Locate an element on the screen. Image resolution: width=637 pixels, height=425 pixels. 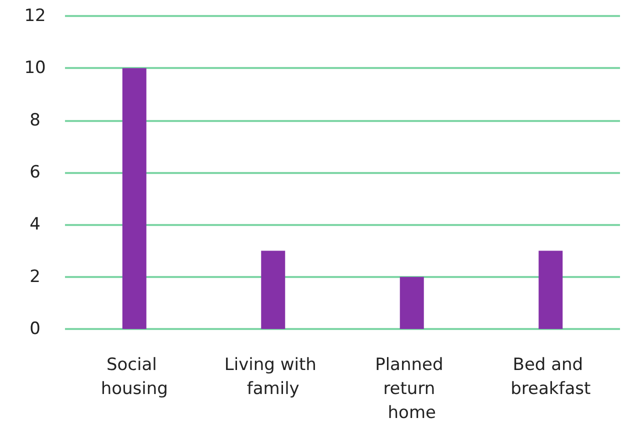
x-tick-label: Bed and breakfast is located at coordinates (550, 377).